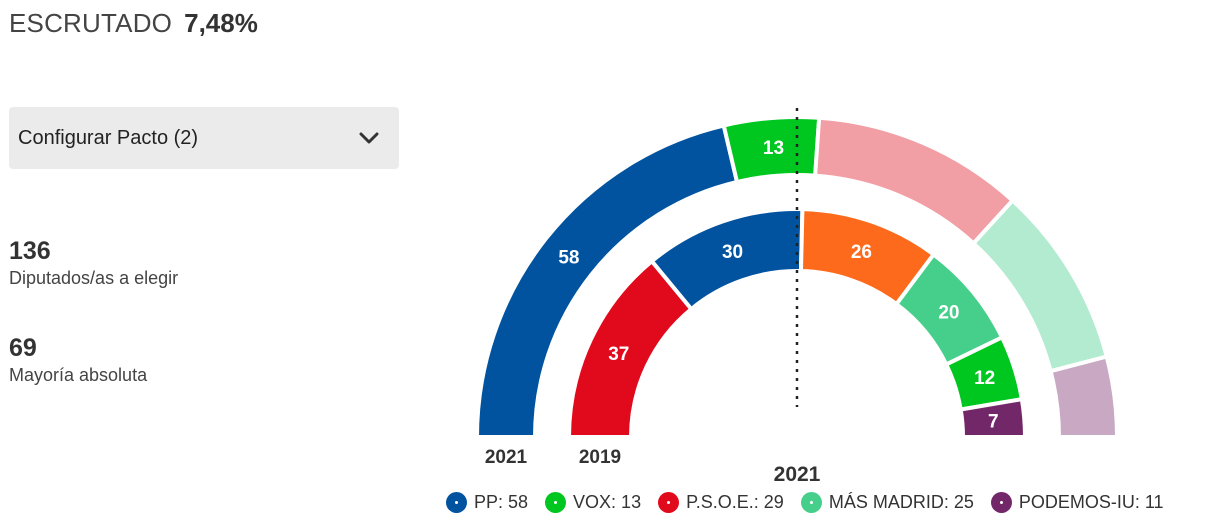  Describe the element at coordinates (607, 502) in the screenshot. I see `legend-label: VOX: 13` at that location.